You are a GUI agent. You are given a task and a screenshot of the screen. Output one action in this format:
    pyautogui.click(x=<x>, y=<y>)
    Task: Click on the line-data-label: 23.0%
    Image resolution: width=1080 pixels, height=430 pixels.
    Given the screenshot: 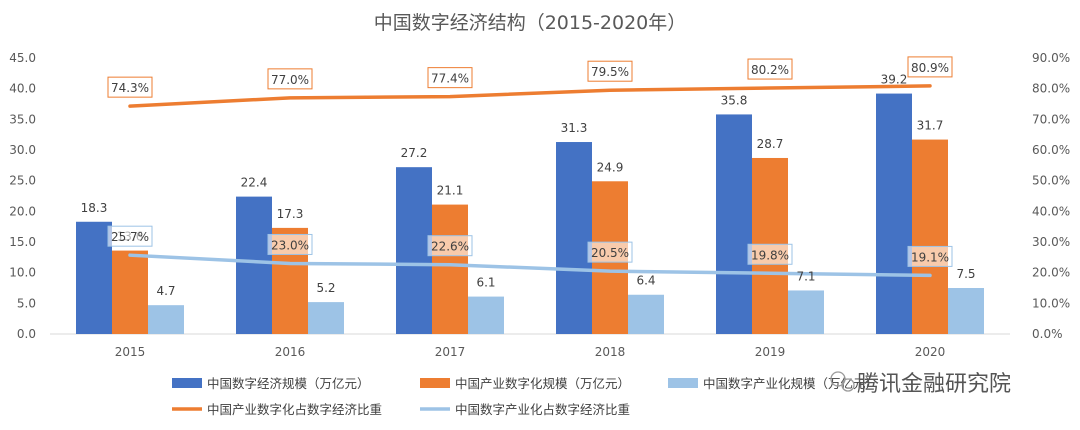 What is the action you would take?
    pyautogui.click(x=290, y=245)
    